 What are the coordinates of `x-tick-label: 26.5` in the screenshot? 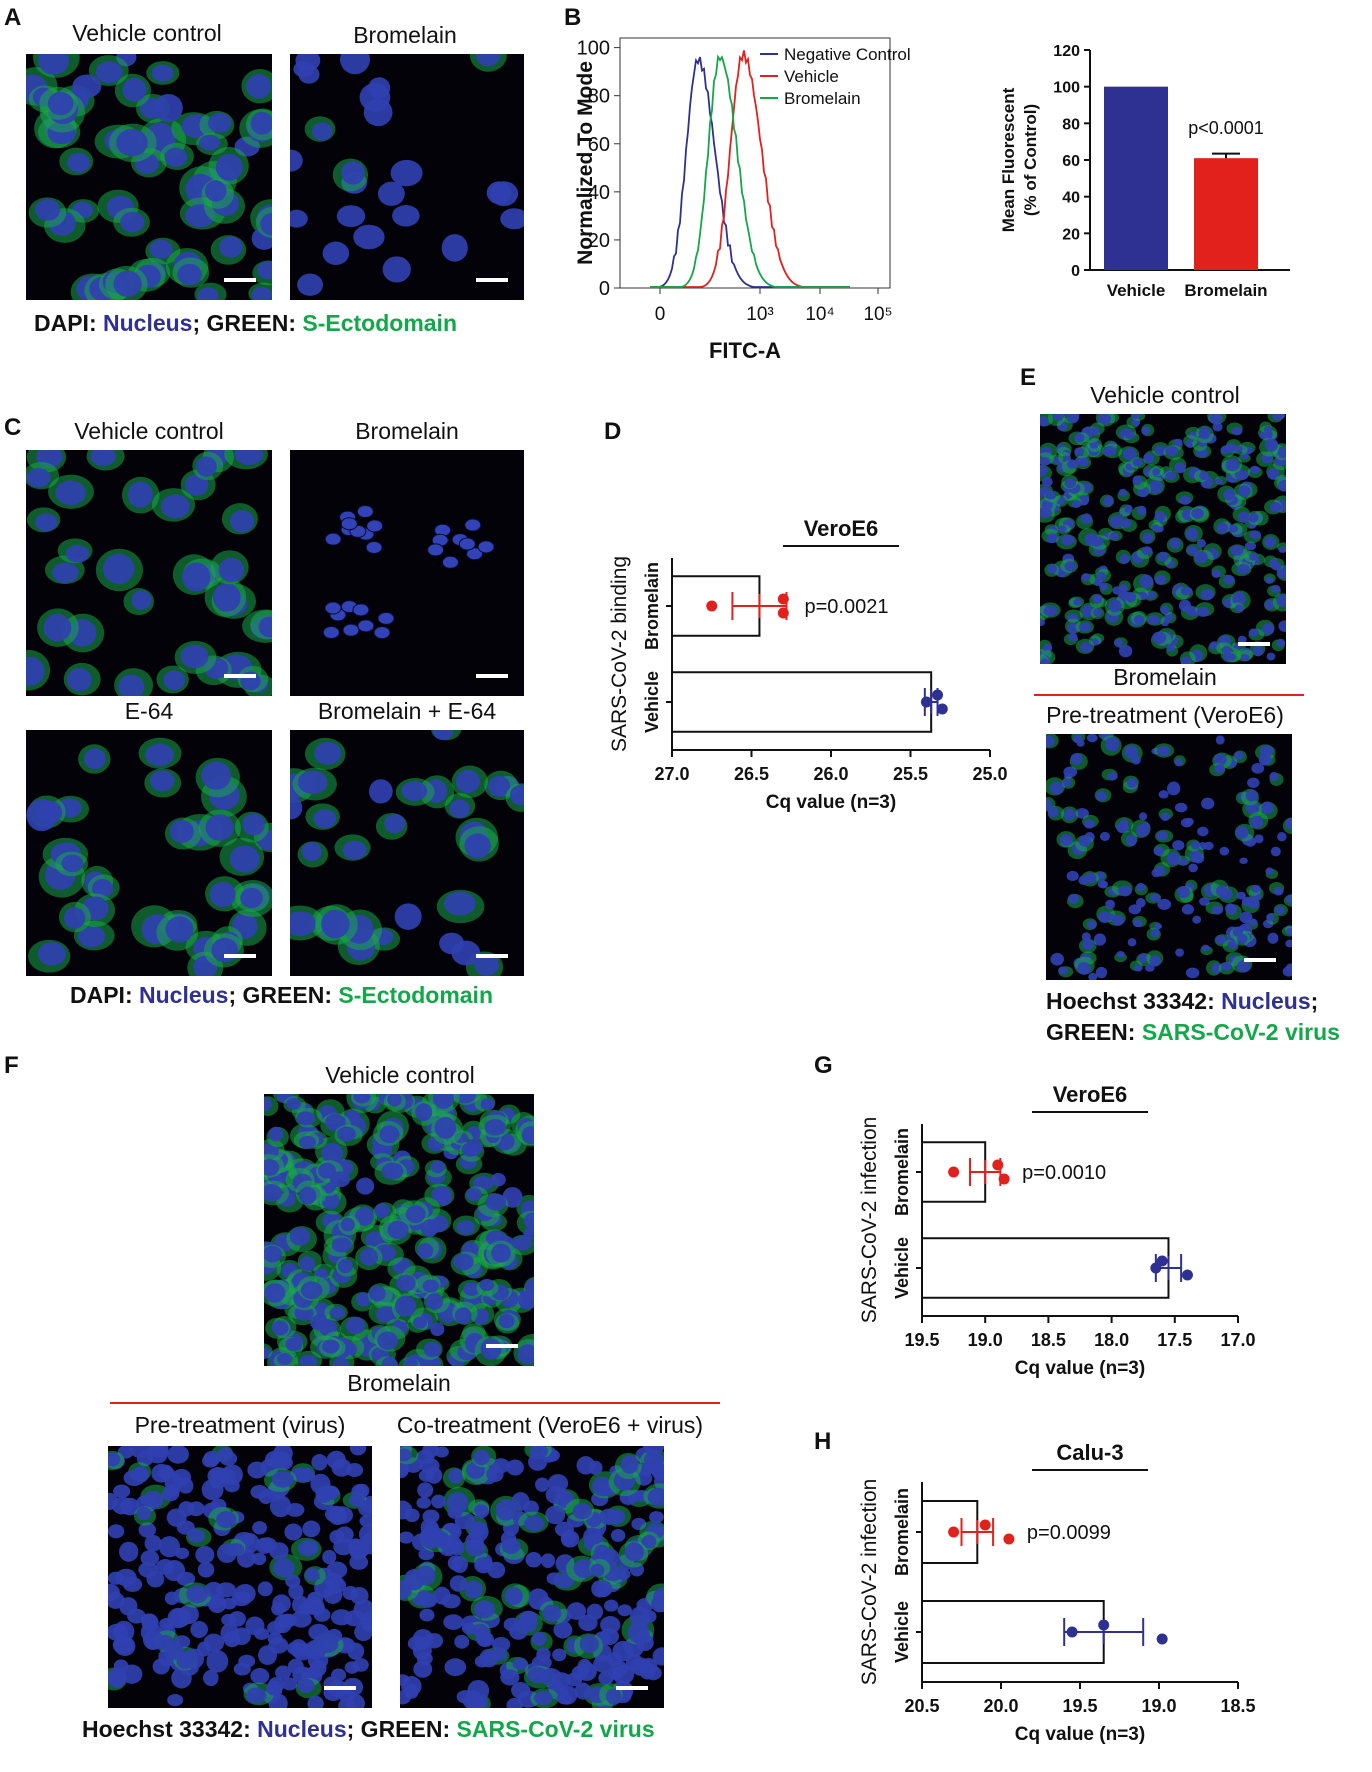 It's located at (751, 774).